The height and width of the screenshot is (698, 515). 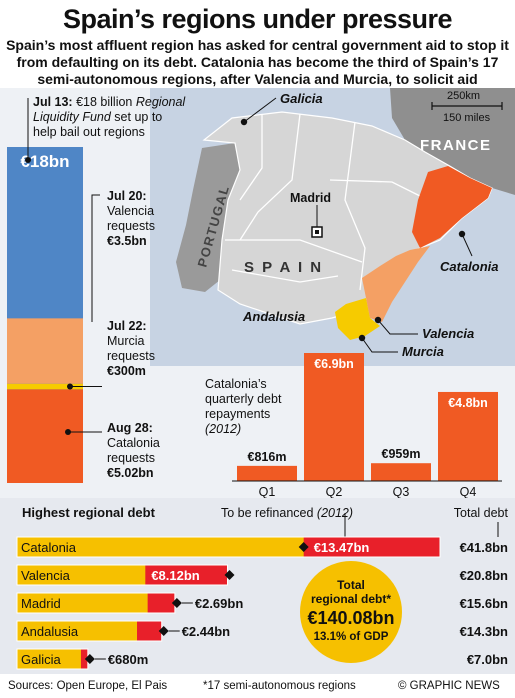 I want to click on refinance-header: To be refinanced (2012), so click(x=287, y=513).